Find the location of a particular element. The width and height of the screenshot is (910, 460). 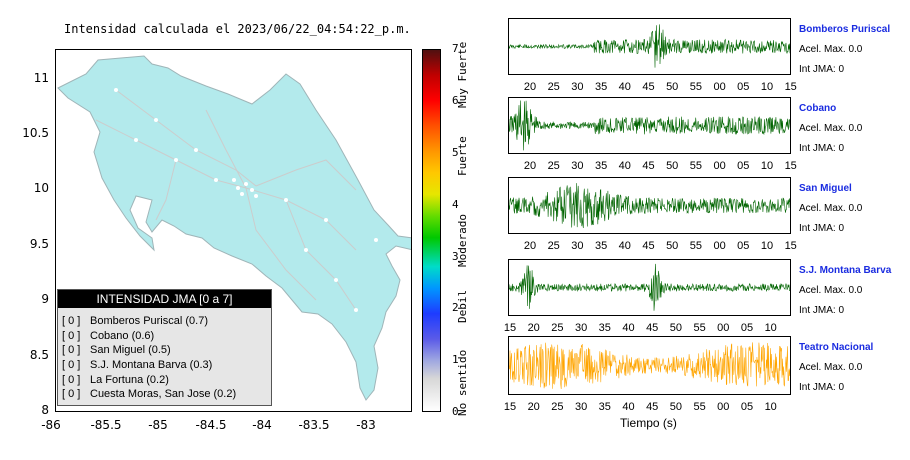

colorbar-tick: 2 is located at coordinates (455, 308).